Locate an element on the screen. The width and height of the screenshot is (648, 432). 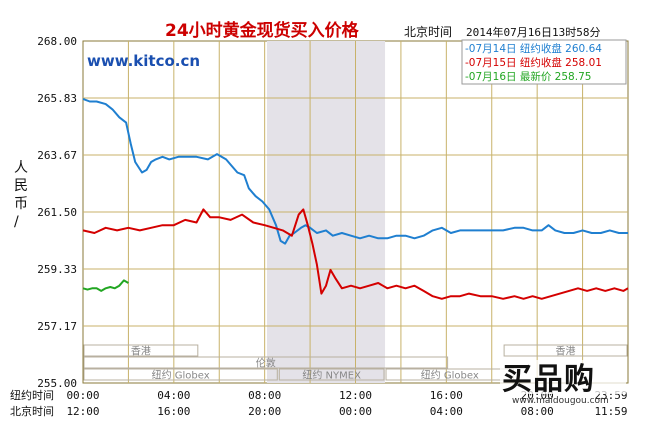
legend-entry: -07月16日 最新价 258.75 is located at coordinates (528, 76).